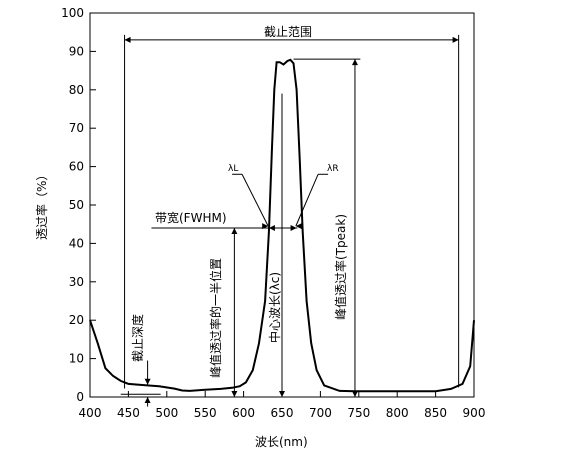 This screenshot has height=454, width=582. Describe the element at coordinates (76, 90) in the screenshot. I see `y-tick-label: 80` at that location.